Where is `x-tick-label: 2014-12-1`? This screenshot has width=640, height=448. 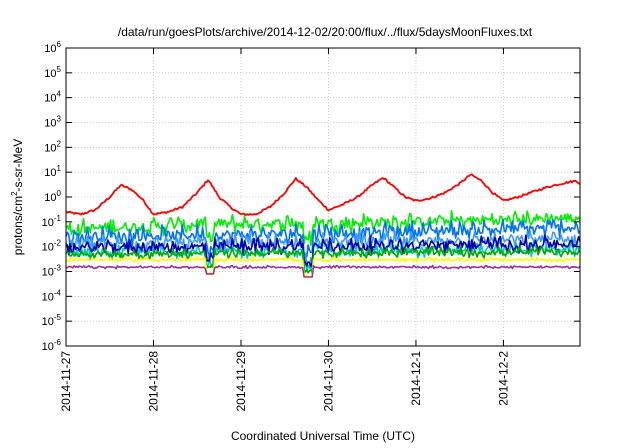
x-tick-label: 2014-12-1 is located at coordinates (416, 378).